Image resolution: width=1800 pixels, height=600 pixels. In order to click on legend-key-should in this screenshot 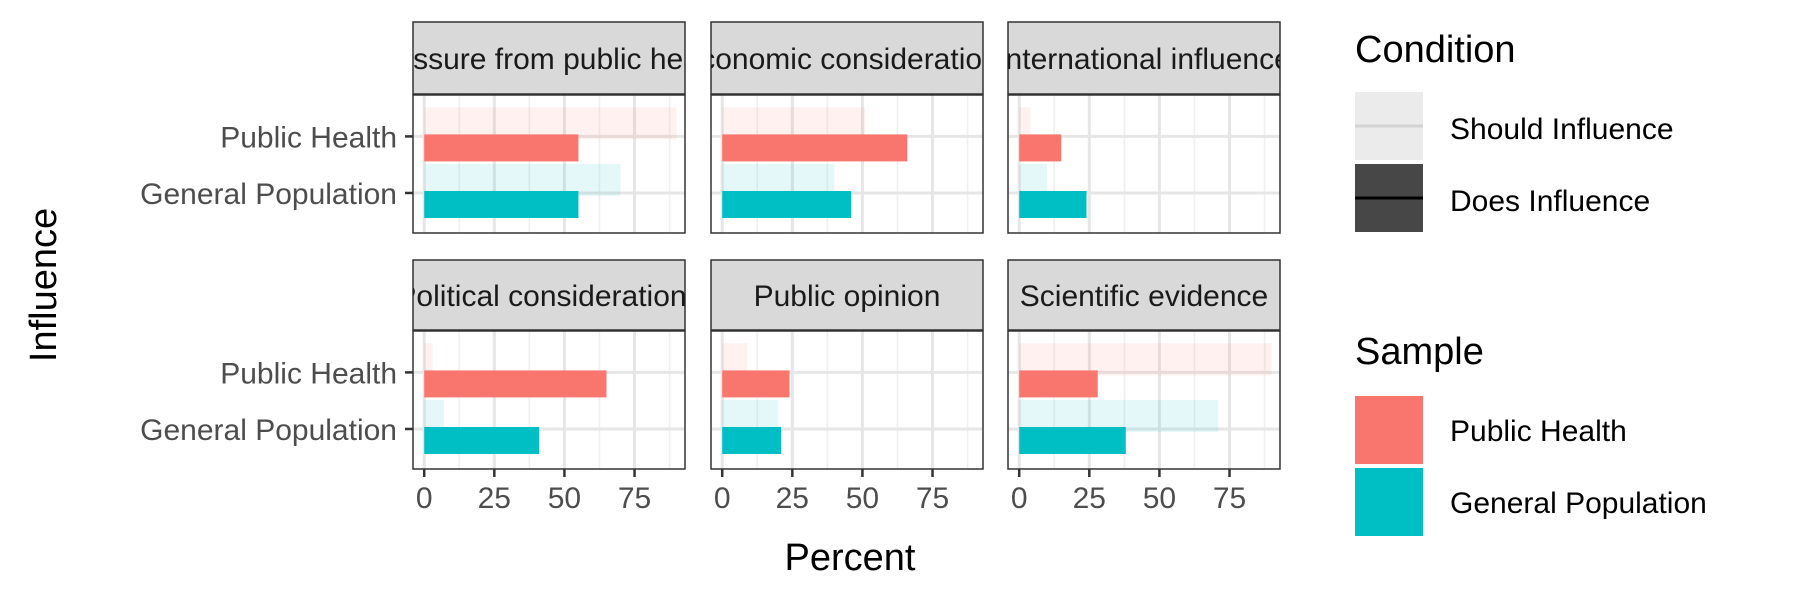, I will do `click(1389, 126)`.